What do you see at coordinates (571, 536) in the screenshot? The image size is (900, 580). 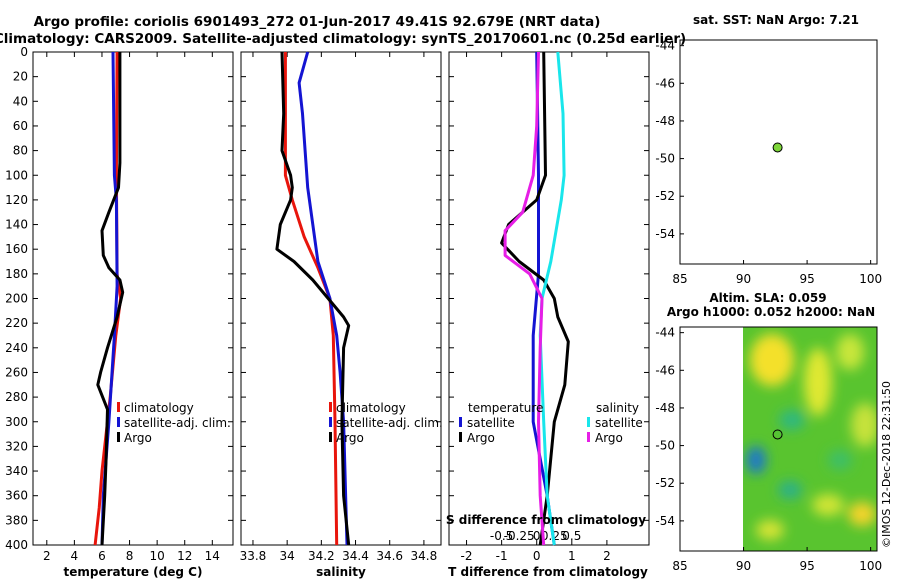 I see `x-top-tick-label: 0.5` at bounding box center [571, 536].